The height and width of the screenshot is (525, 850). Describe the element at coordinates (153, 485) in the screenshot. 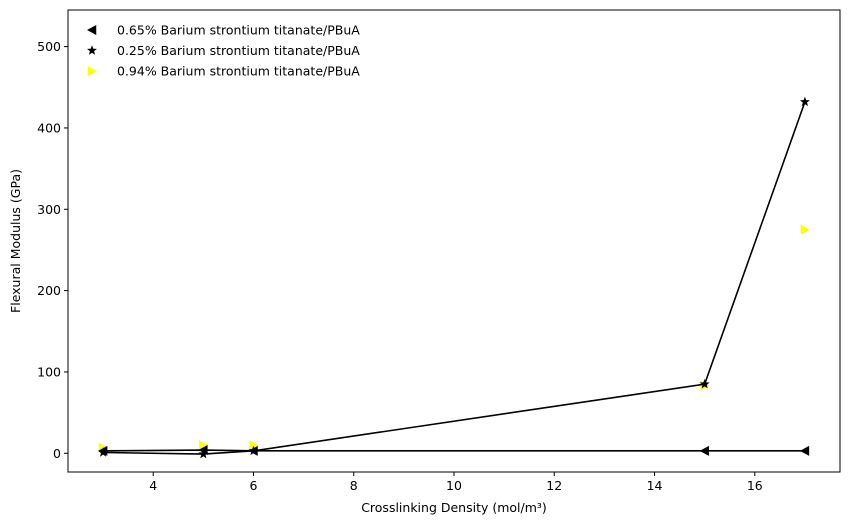

I see `x-tick-label: 4` at that location.